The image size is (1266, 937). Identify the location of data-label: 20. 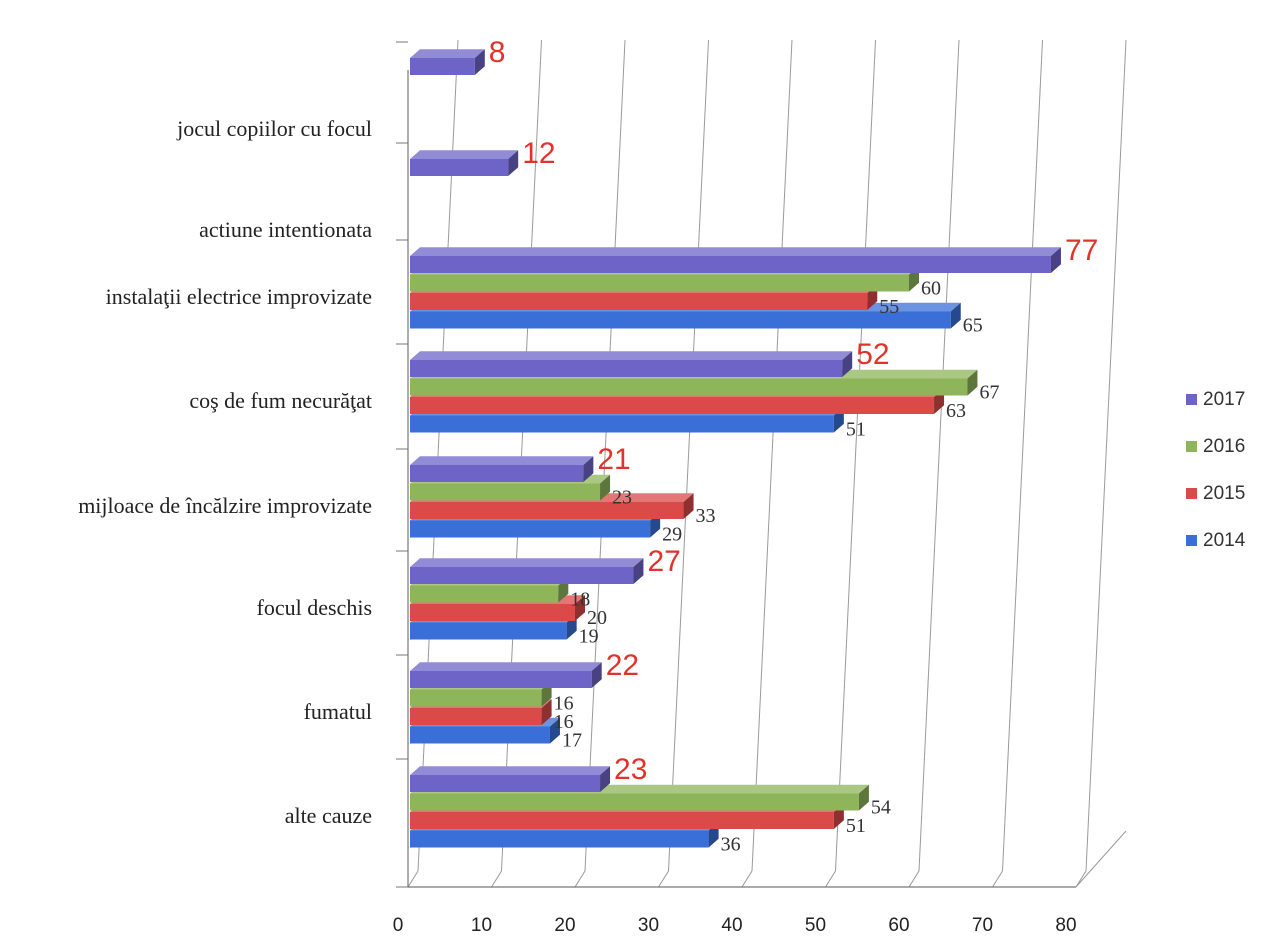
(597, 618).